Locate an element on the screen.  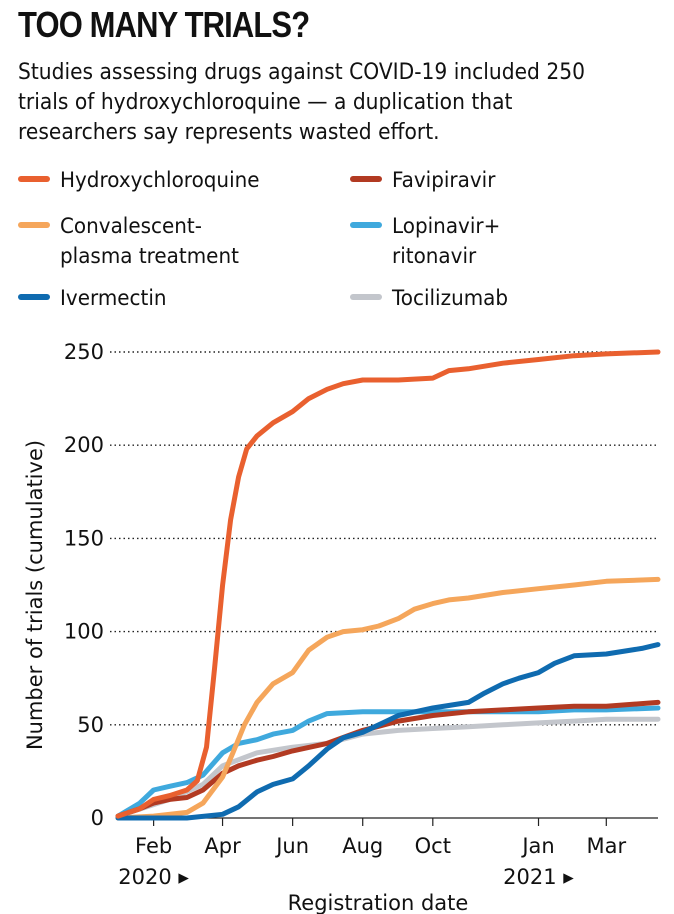
series-line-lopinavir-ritonavir is located at coordinates (388, 762).